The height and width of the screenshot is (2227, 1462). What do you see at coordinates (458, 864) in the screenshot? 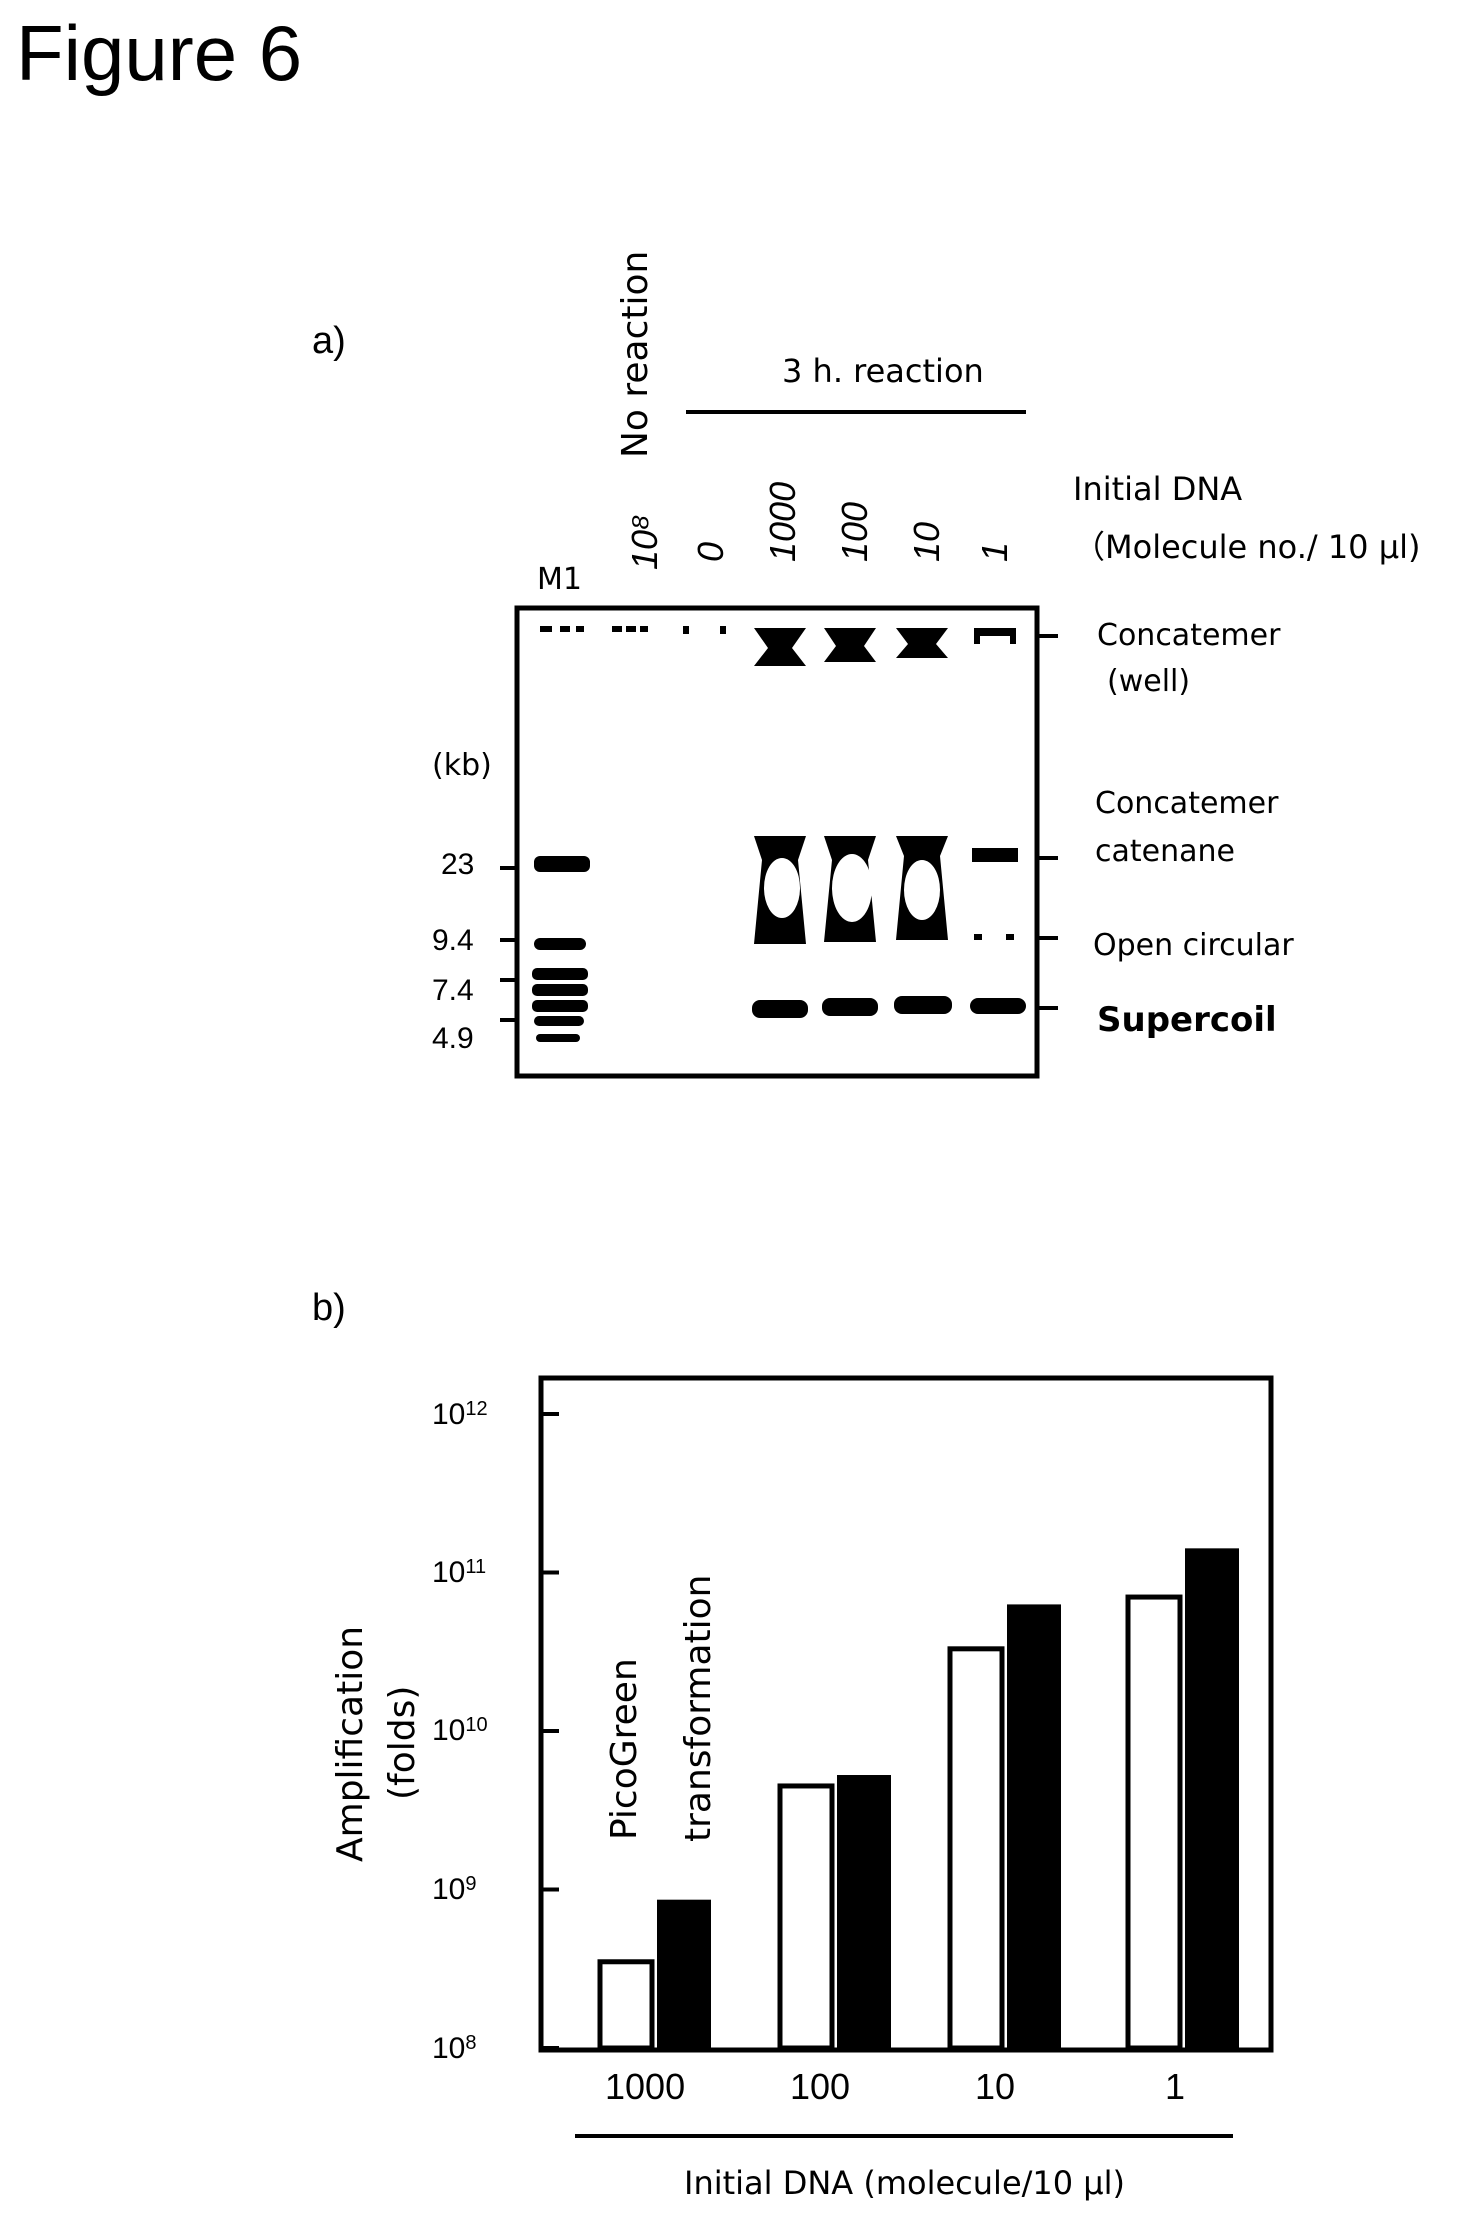
I see `size-marker: 23` at bounding box center [458, 864].